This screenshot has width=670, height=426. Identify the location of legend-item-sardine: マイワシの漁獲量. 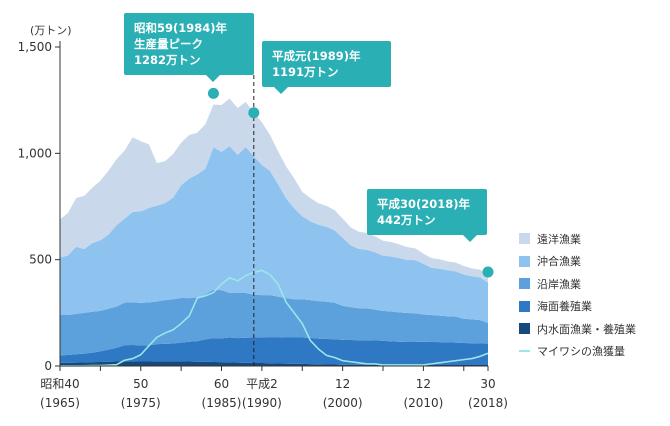
(577, 351).